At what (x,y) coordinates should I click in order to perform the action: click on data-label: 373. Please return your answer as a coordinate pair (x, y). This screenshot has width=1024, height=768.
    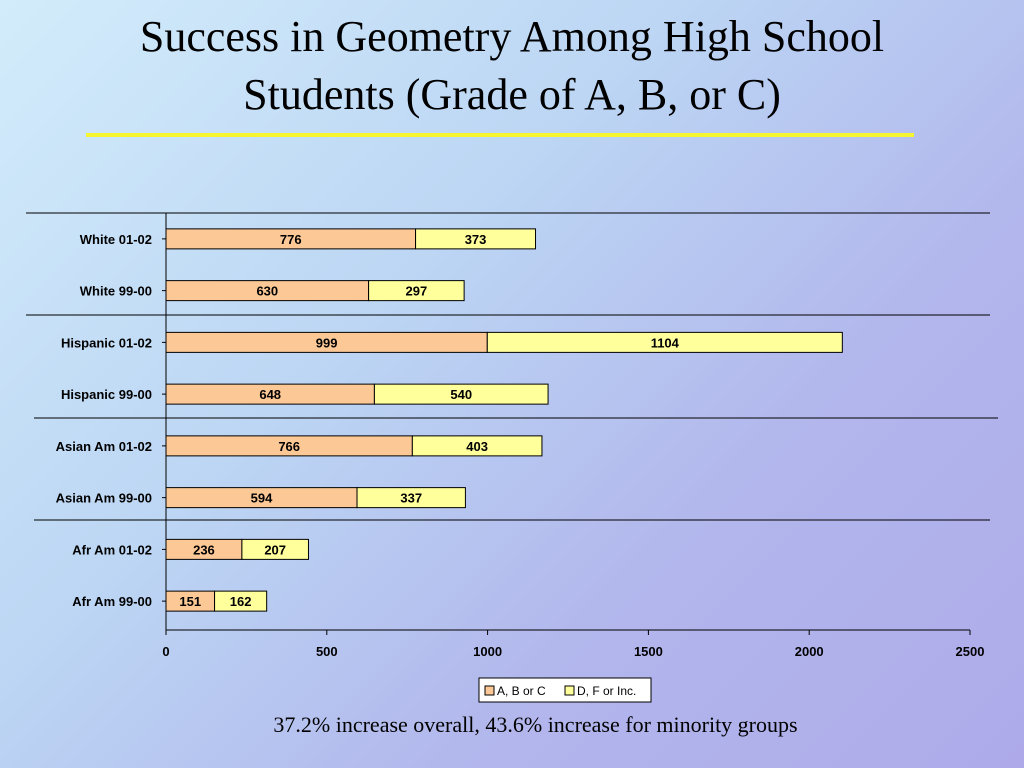
    Looking at the image, I should click on (476, 239).